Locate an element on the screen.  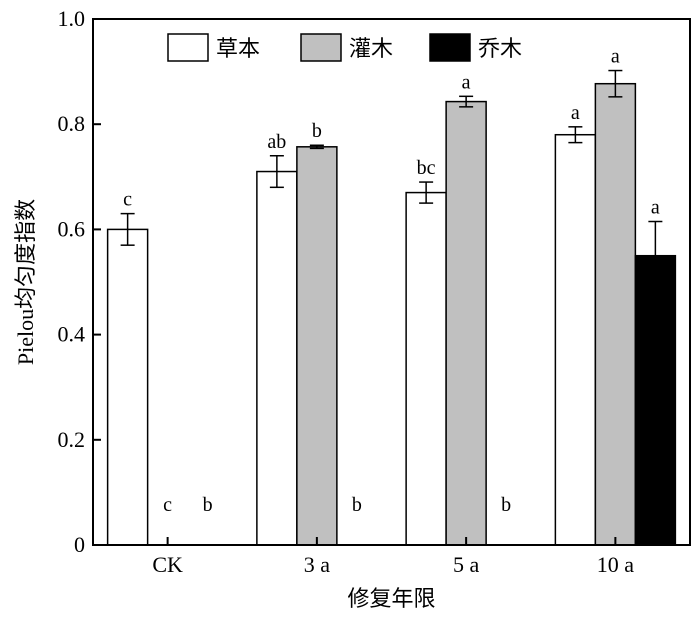
legend: 草本 灌木 乔木 is located at coordinates (344, 47).